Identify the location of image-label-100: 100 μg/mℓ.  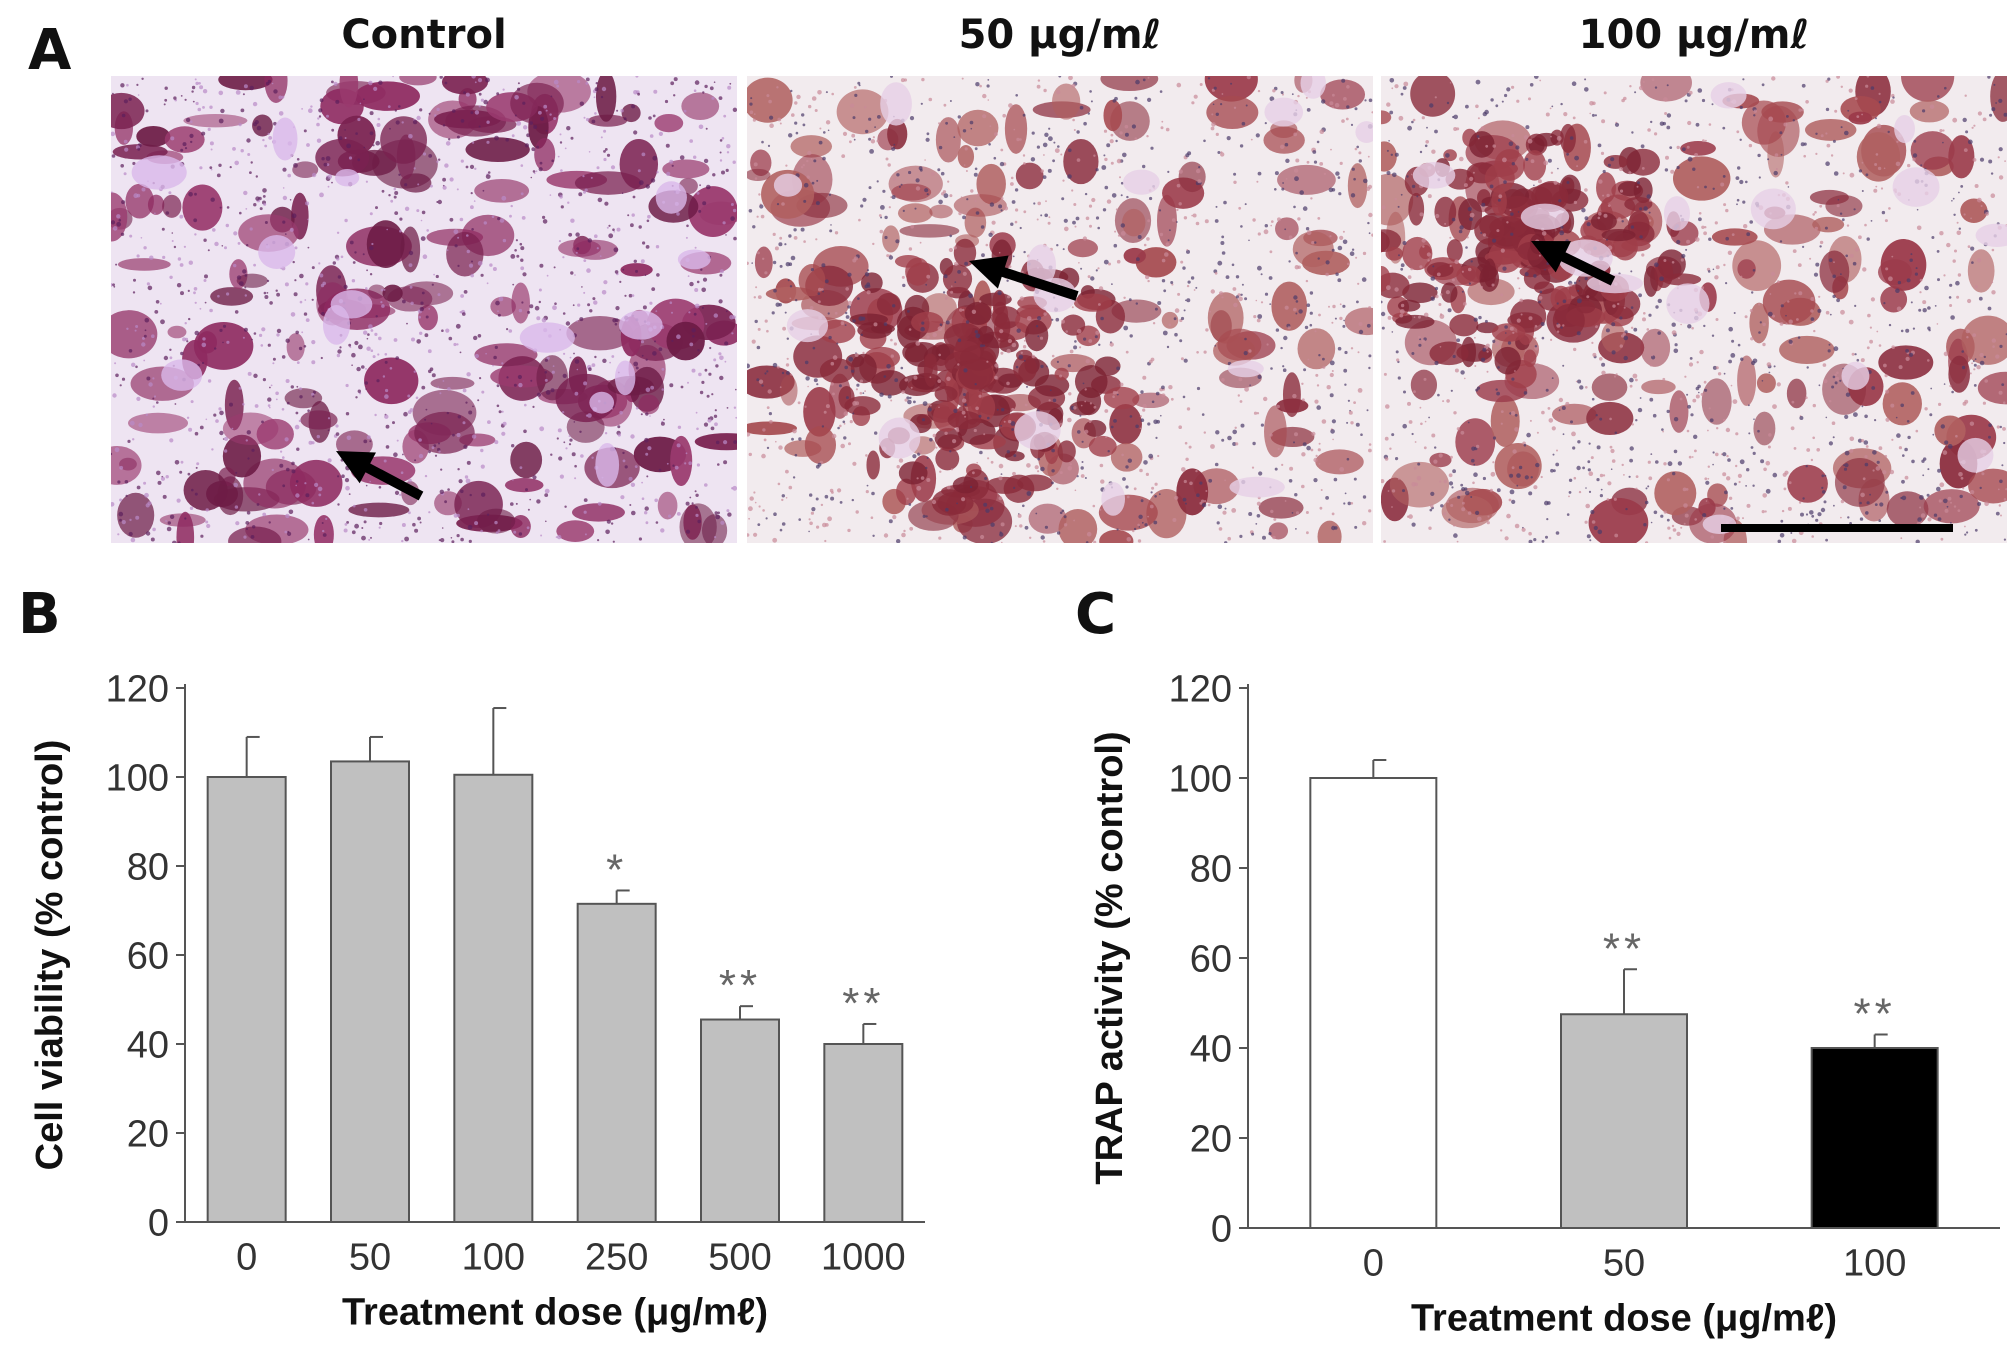
(1694, 35).